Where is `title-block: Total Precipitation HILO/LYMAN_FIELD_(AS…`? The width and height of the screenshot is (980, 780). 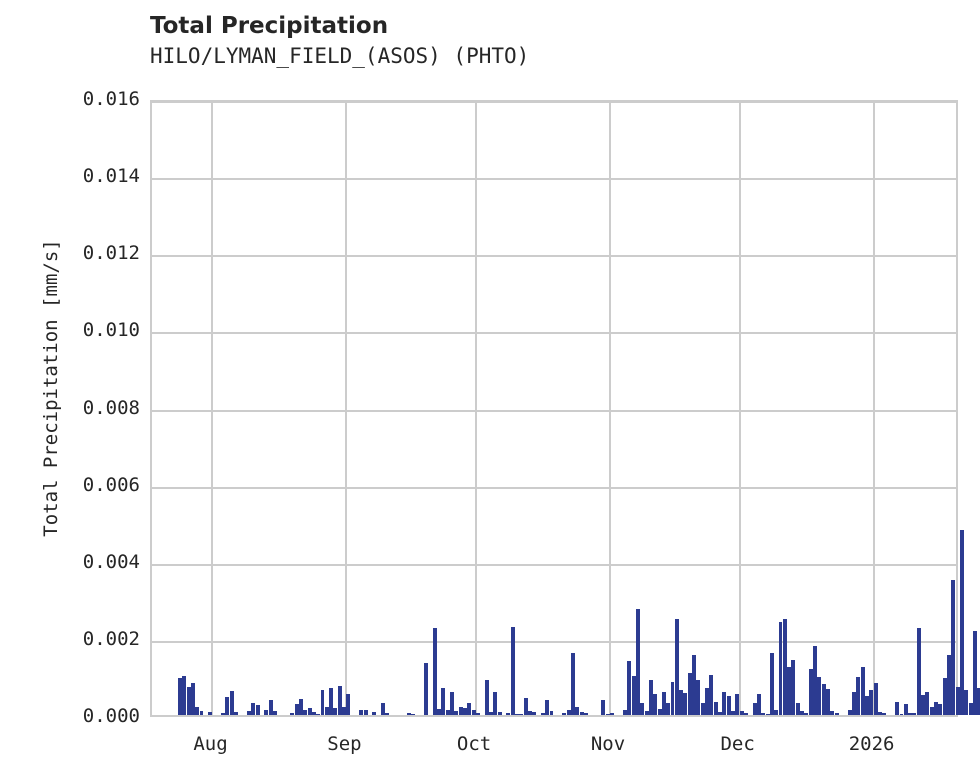 title-block: Total Precipitation HILO/LYMAN_FIELD_(AS… is located at coordinates (500, 41).